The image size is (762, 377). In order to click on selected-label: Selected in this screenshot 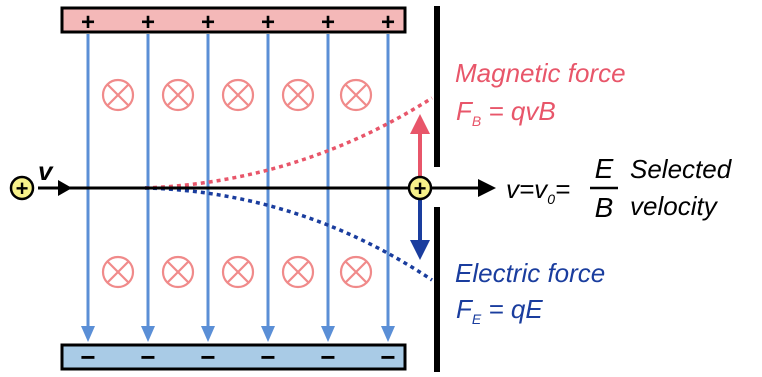, I will do `click(681, 169)`.